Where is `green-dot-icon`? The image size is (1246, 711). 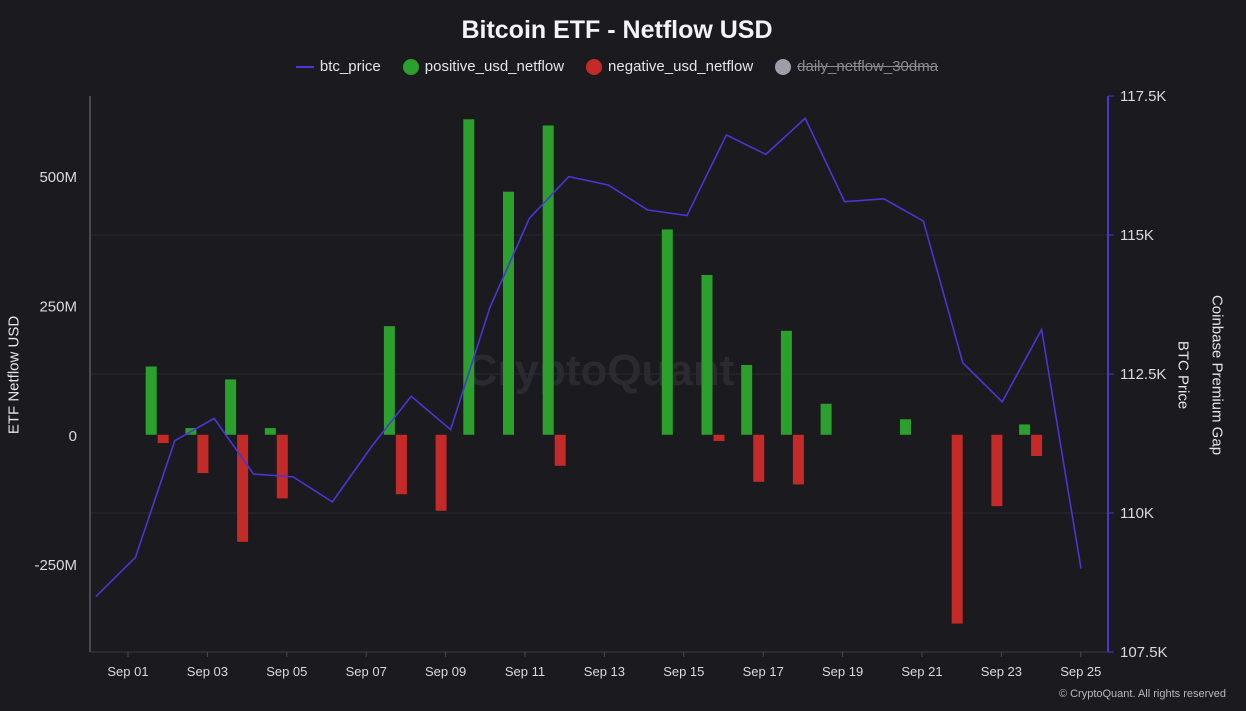 green-dot-icon is located at coordinates (410, 66).